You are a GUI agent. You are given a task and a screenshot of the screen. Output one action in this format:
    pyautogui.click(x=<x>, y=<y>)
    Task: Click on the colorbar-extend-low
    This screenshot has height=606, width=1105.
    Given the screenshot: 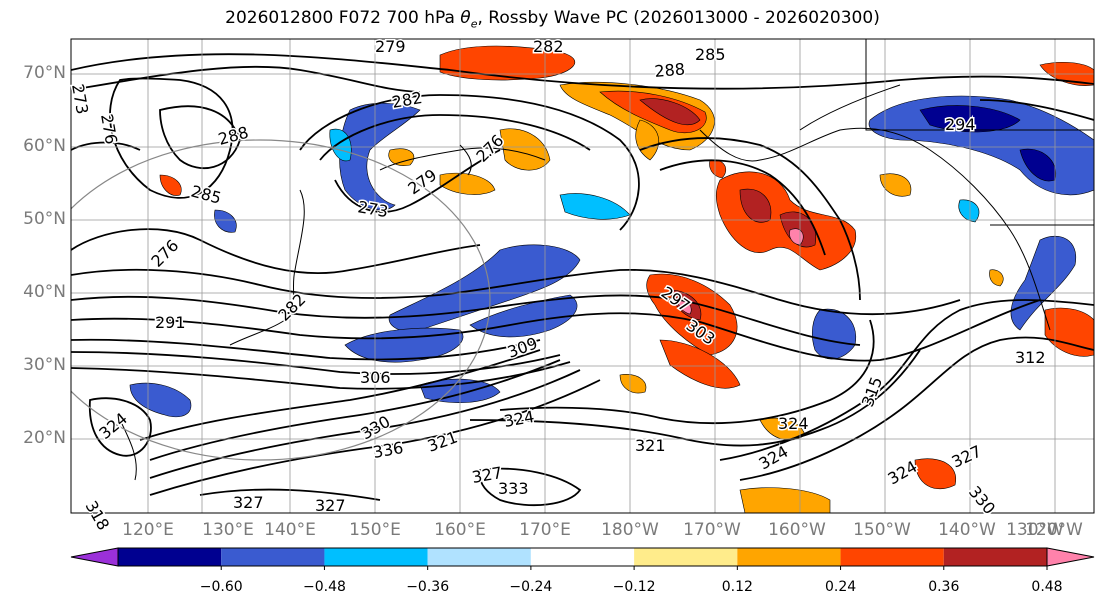 What is the action you would take?
    pyautogui.click(x=94, y=557)
    